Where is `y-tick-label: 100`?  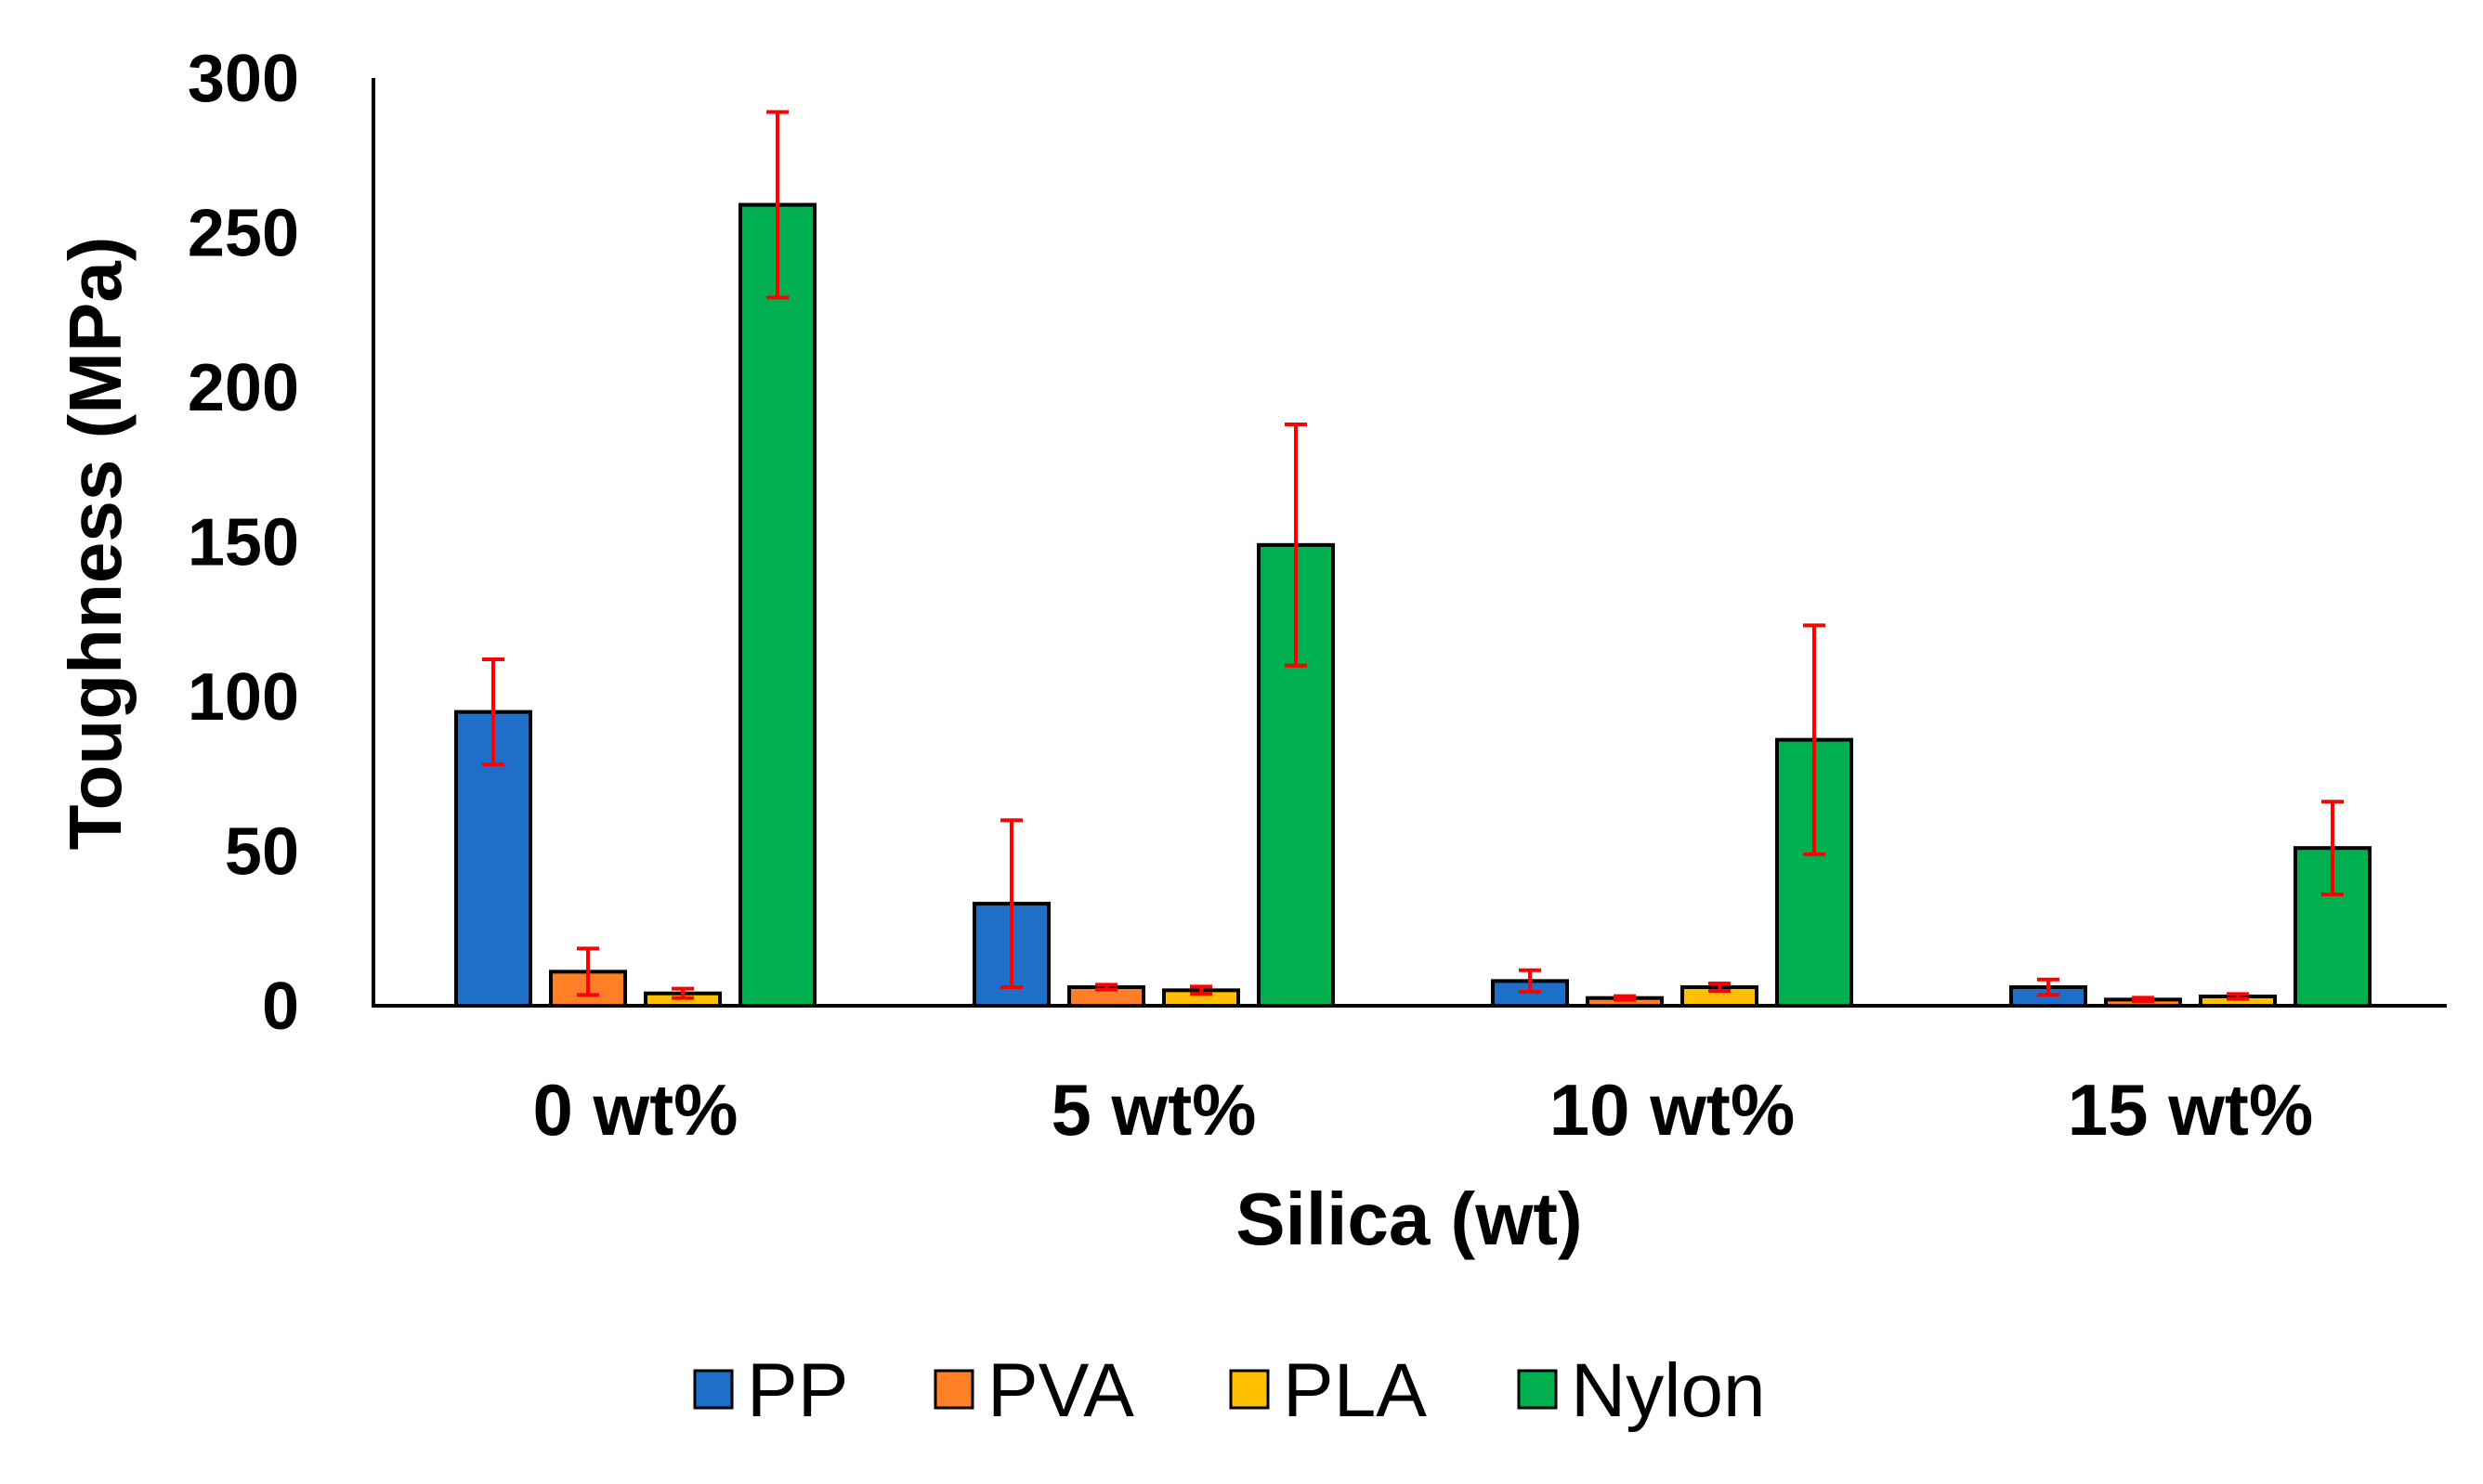
y-tick-label: 100 is located at coordinates (243, 697).